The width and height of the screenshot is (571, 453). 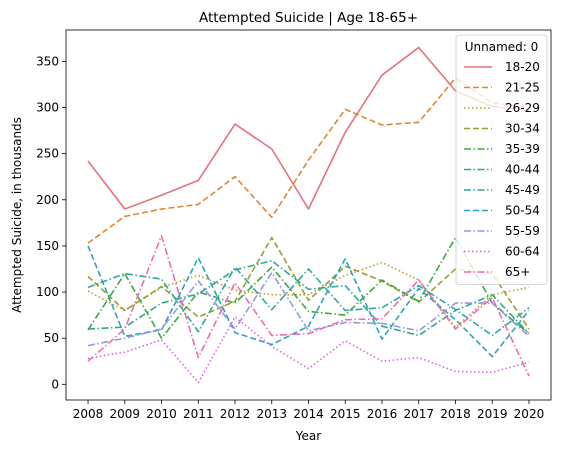 I want to click on legend-label: 50-54, so click(x=522, y=211).